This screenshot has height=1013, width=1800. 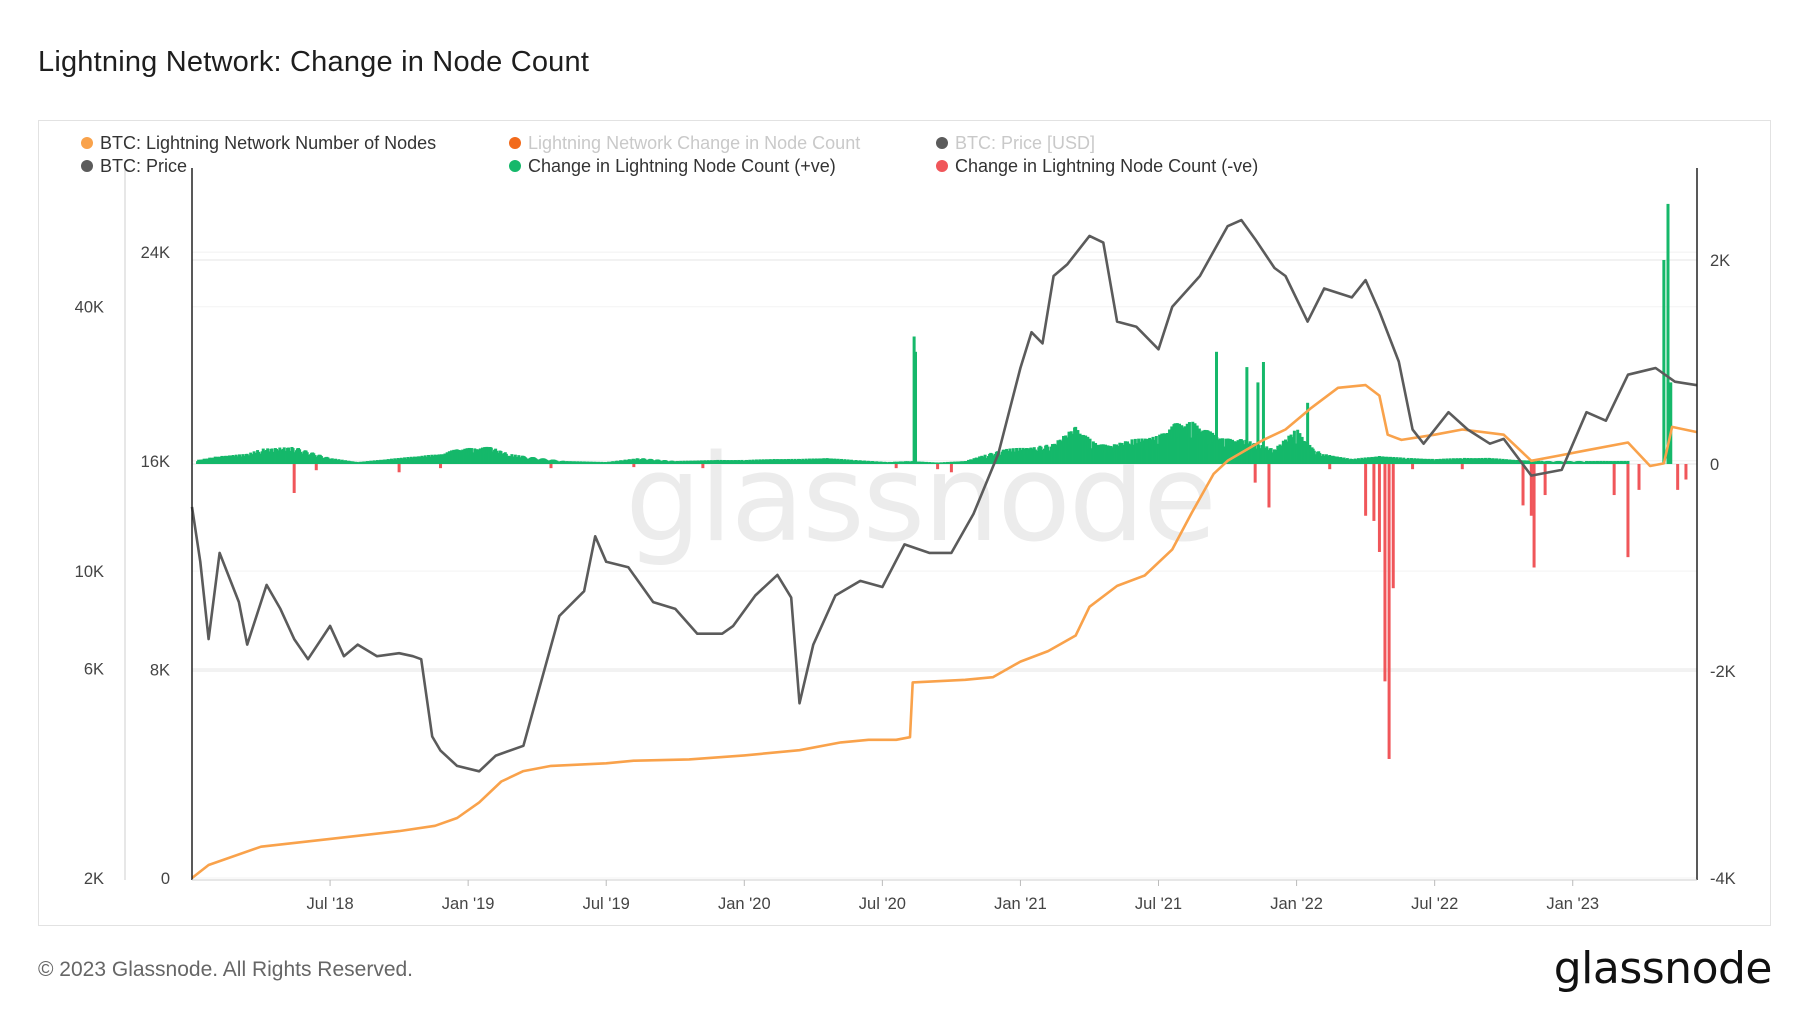 I want to click on x-axis-tick: Jan '21, so click(x=1020, y=904).